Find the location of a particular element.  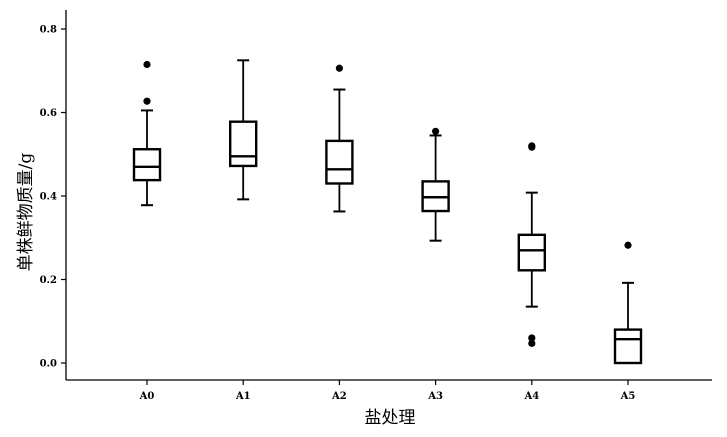

x-tick-label: A3 is located at coordinates (435, 396).